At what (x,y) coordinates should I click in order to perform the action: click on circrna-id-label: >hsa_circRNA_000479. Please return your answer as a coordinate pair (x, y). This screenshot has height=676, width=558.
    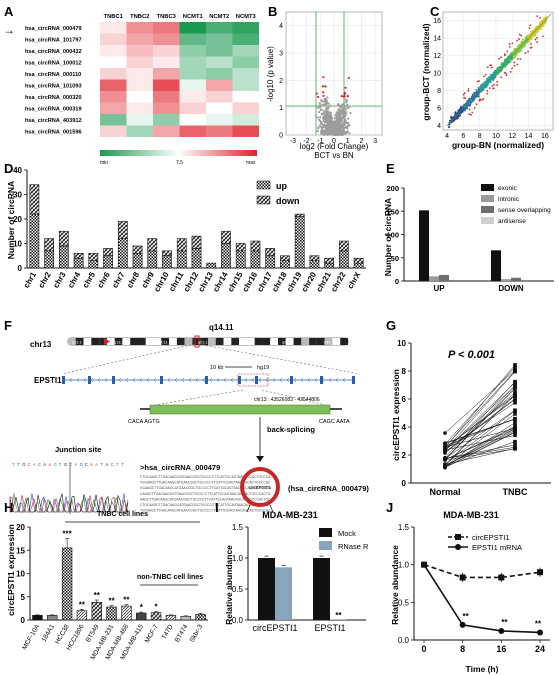
    Looking at the image, I should click on (180, 467).